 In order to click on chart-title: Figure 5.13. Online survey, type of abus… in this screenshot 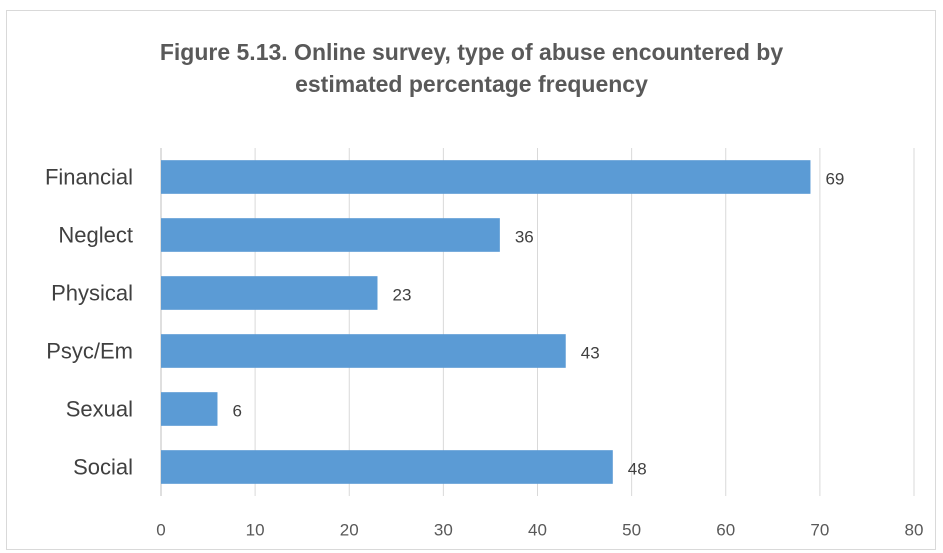, I will do `click(471, 68)`.